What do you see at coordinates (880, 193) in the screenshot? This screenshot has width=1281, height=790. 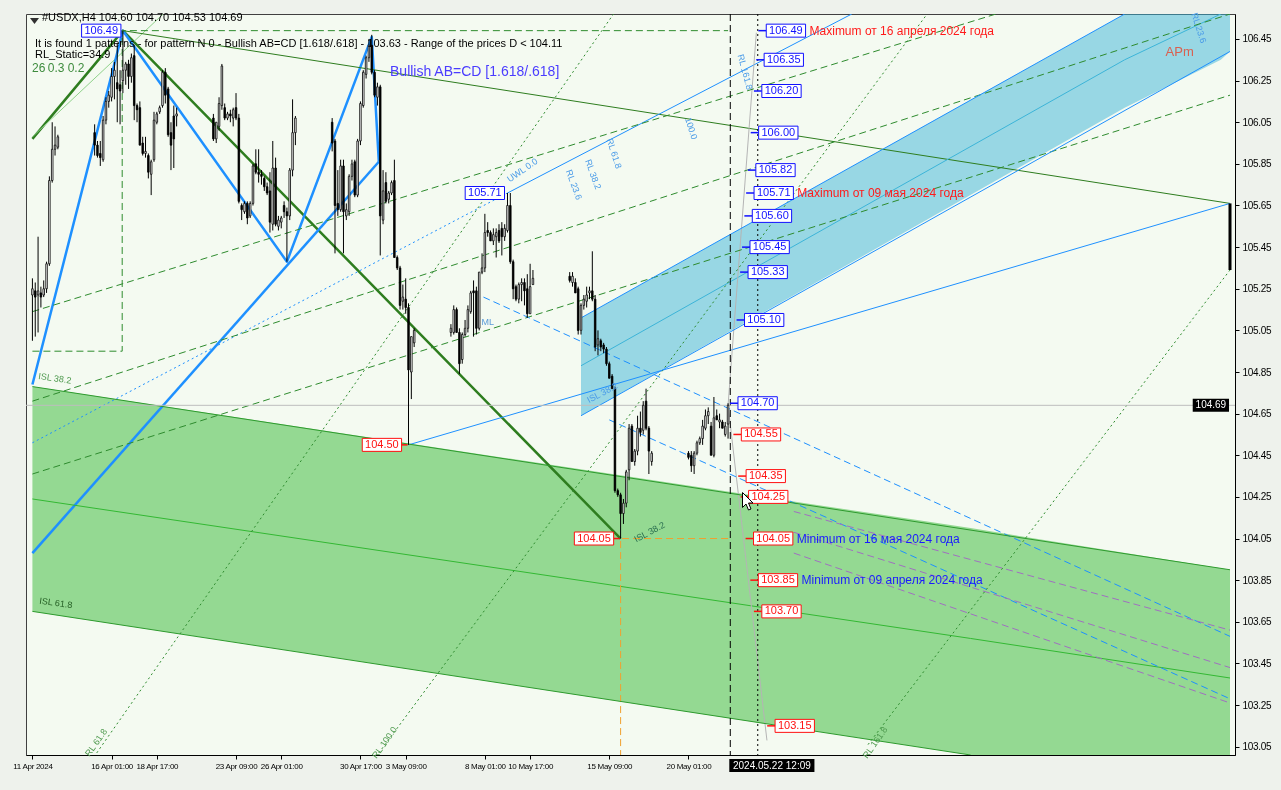 I see `annotation: Maximum от 09 мая 2024 года` at bounding box center [880, 193].